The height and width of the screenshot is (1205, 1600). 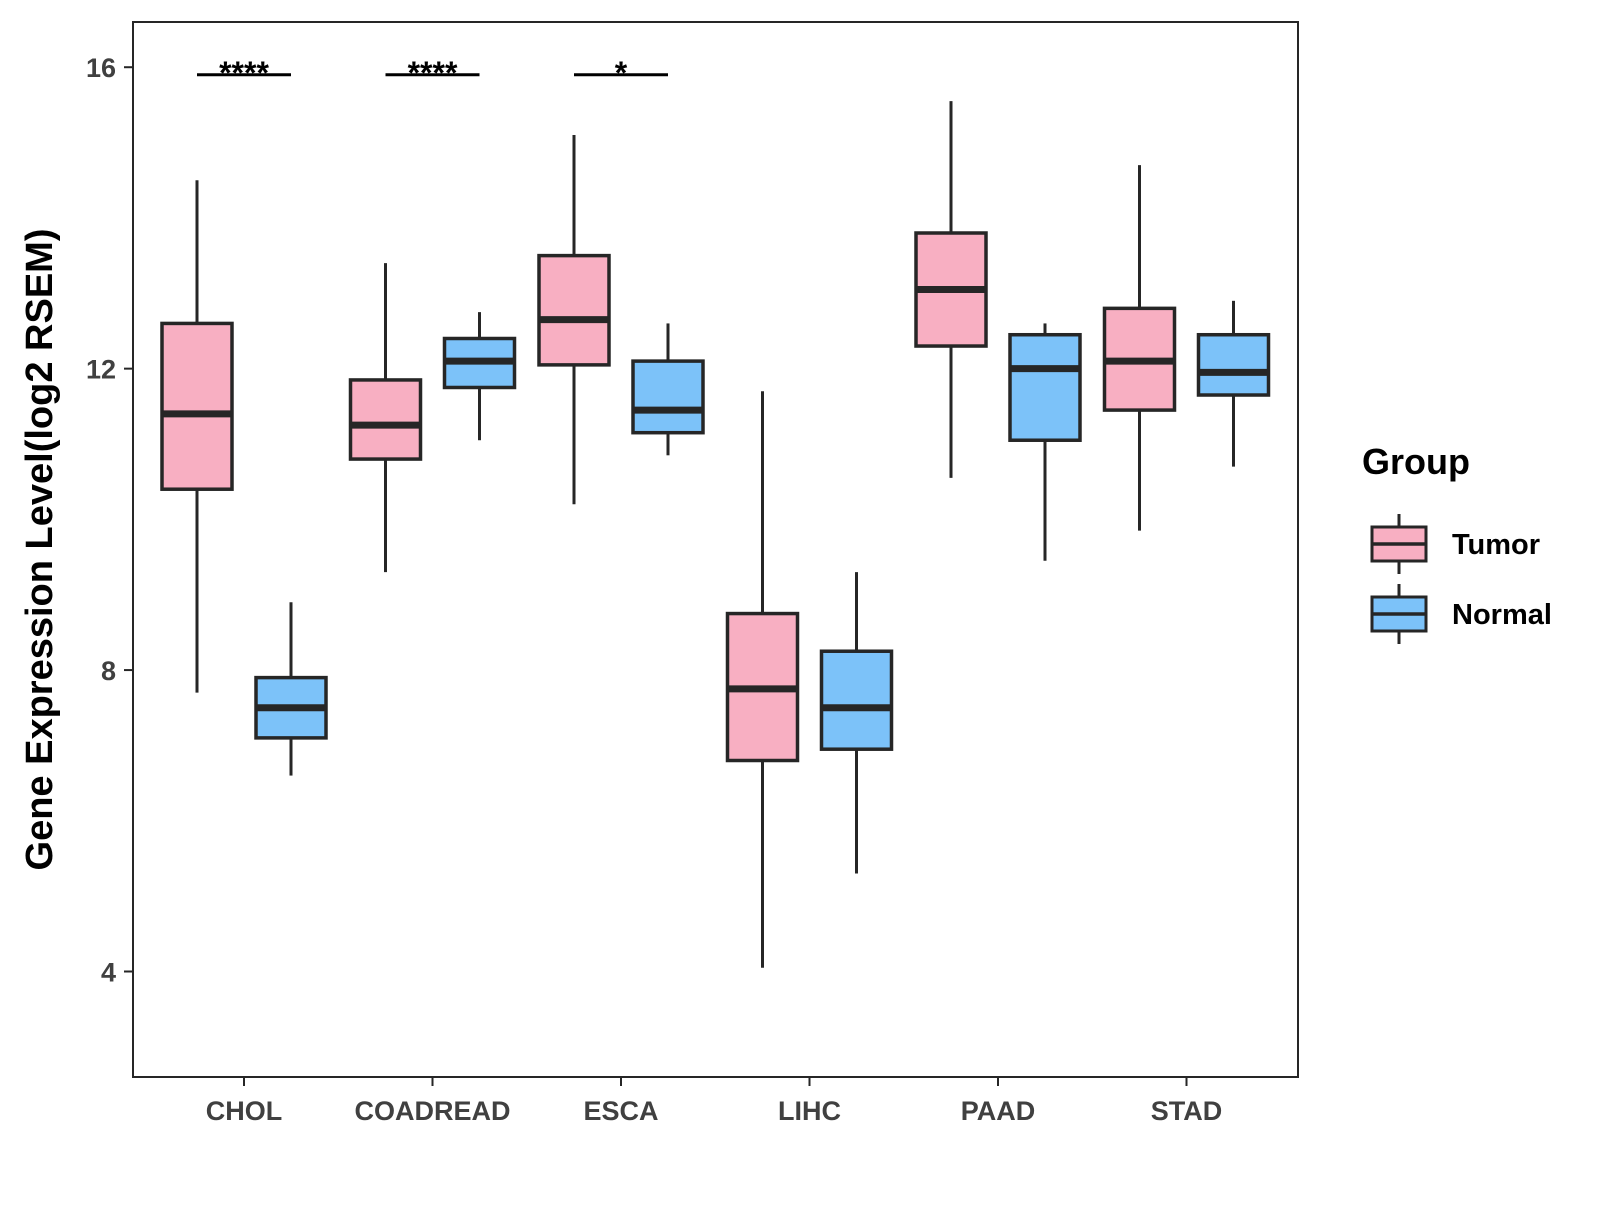 I want to click on box-tumor-chol, so click(x=197, y=436).